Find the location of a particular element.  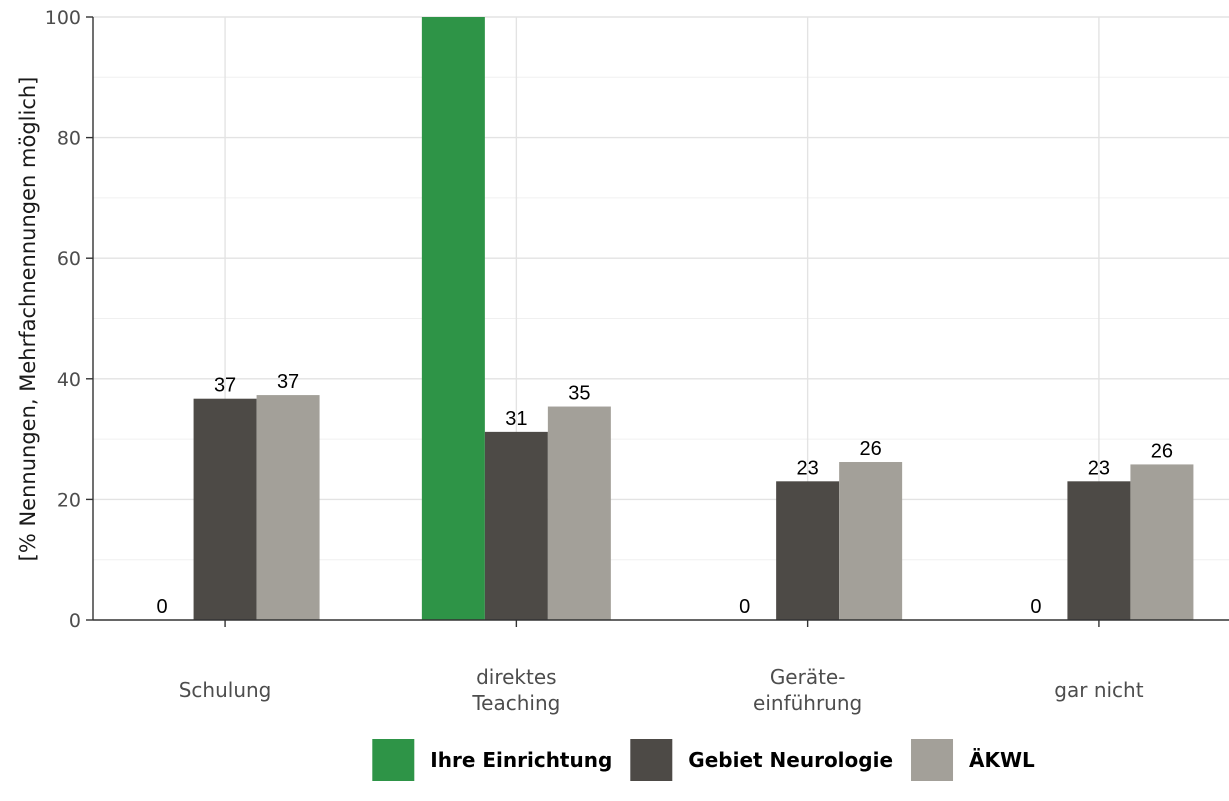

x-category-label: Schulung is located at coordinates (225, 690).